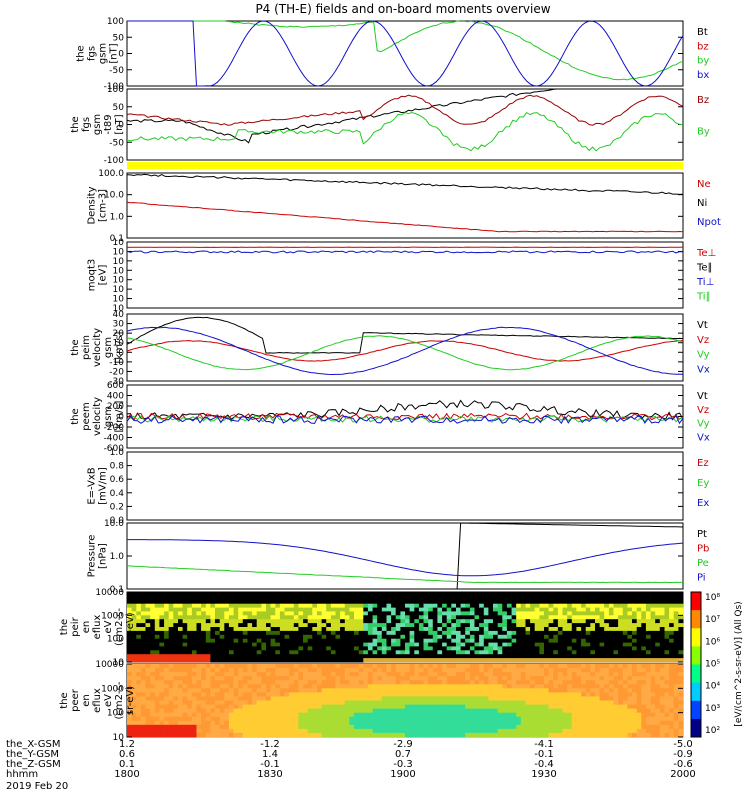  What do you see at coordinates (405, 351) in the screenshot?
I see `series-trace` at bounding box center [405, 351].